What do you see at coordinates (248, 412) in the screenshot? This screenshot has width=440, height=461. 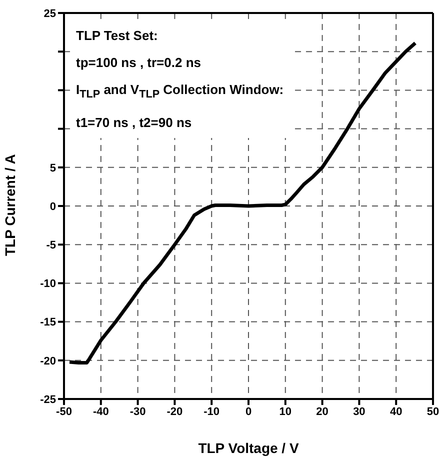 I see `x-tick-label: 0` at bounding box center [248, 412].